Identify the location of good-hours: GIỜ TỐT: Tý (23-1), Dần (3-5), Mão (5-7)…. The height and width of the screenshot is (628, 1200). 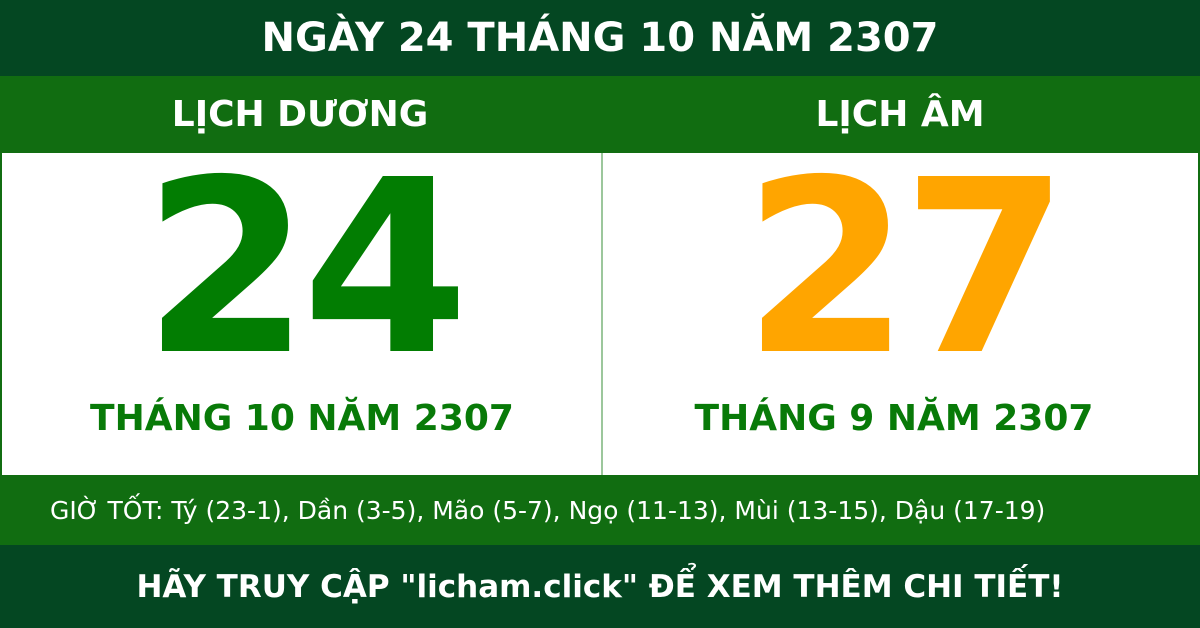
(600, 510).